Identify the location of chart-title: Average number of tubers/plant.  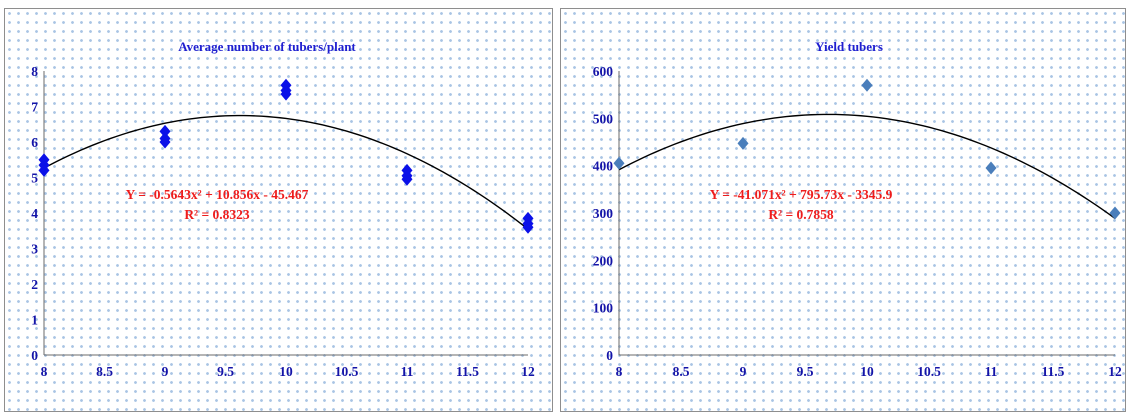
(267, 46).